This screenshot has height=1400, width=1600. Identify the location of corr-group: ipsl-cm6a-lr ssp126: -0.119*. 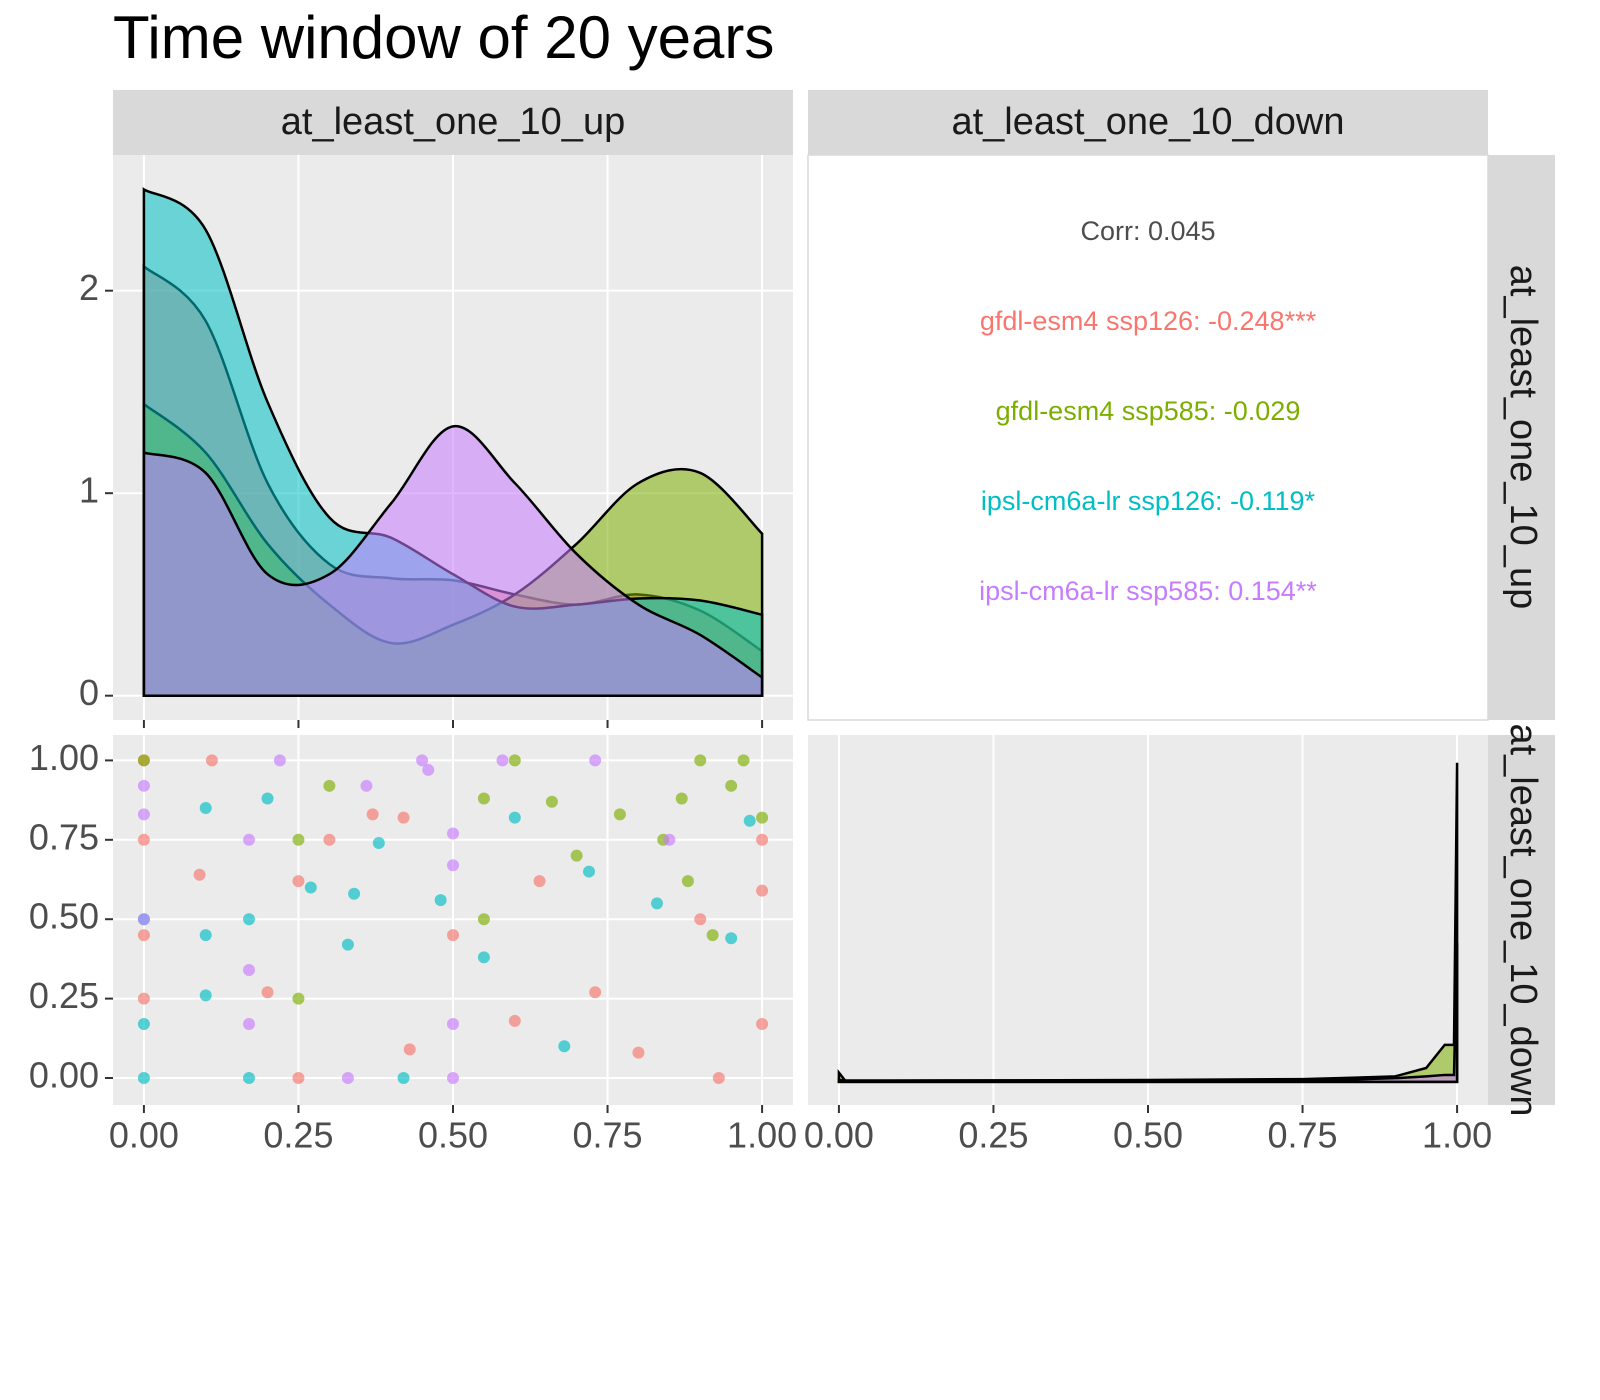
(1148, 501).